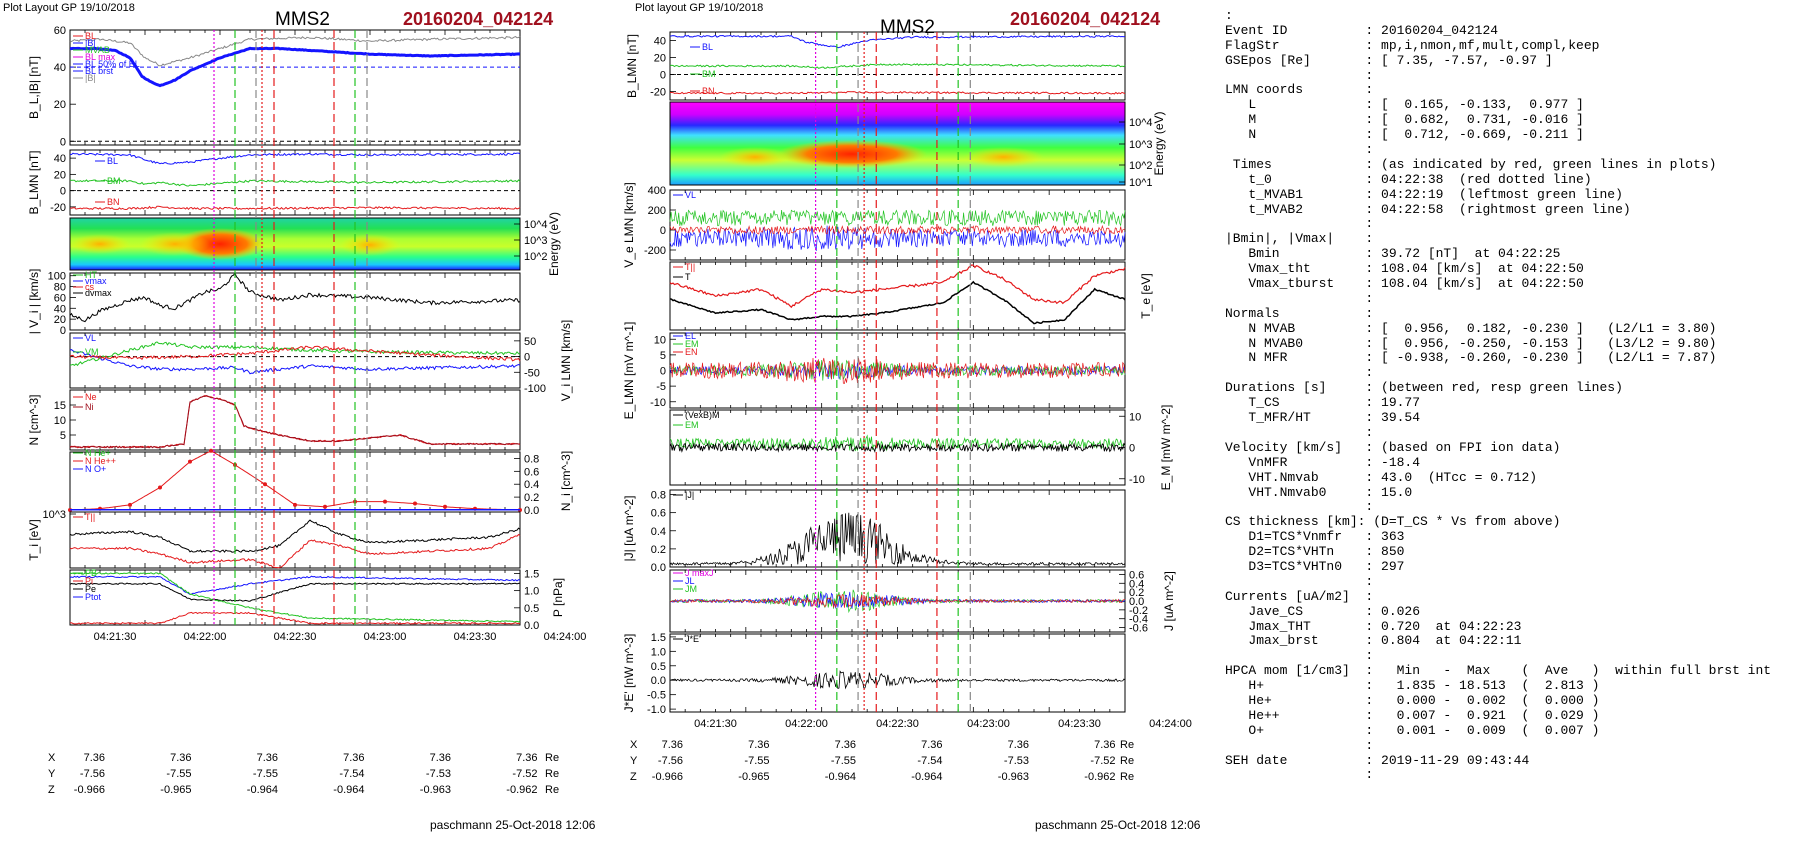  Describe the element at coordinates (897, 443) in the screenshot. I see `series-em2` at that location.